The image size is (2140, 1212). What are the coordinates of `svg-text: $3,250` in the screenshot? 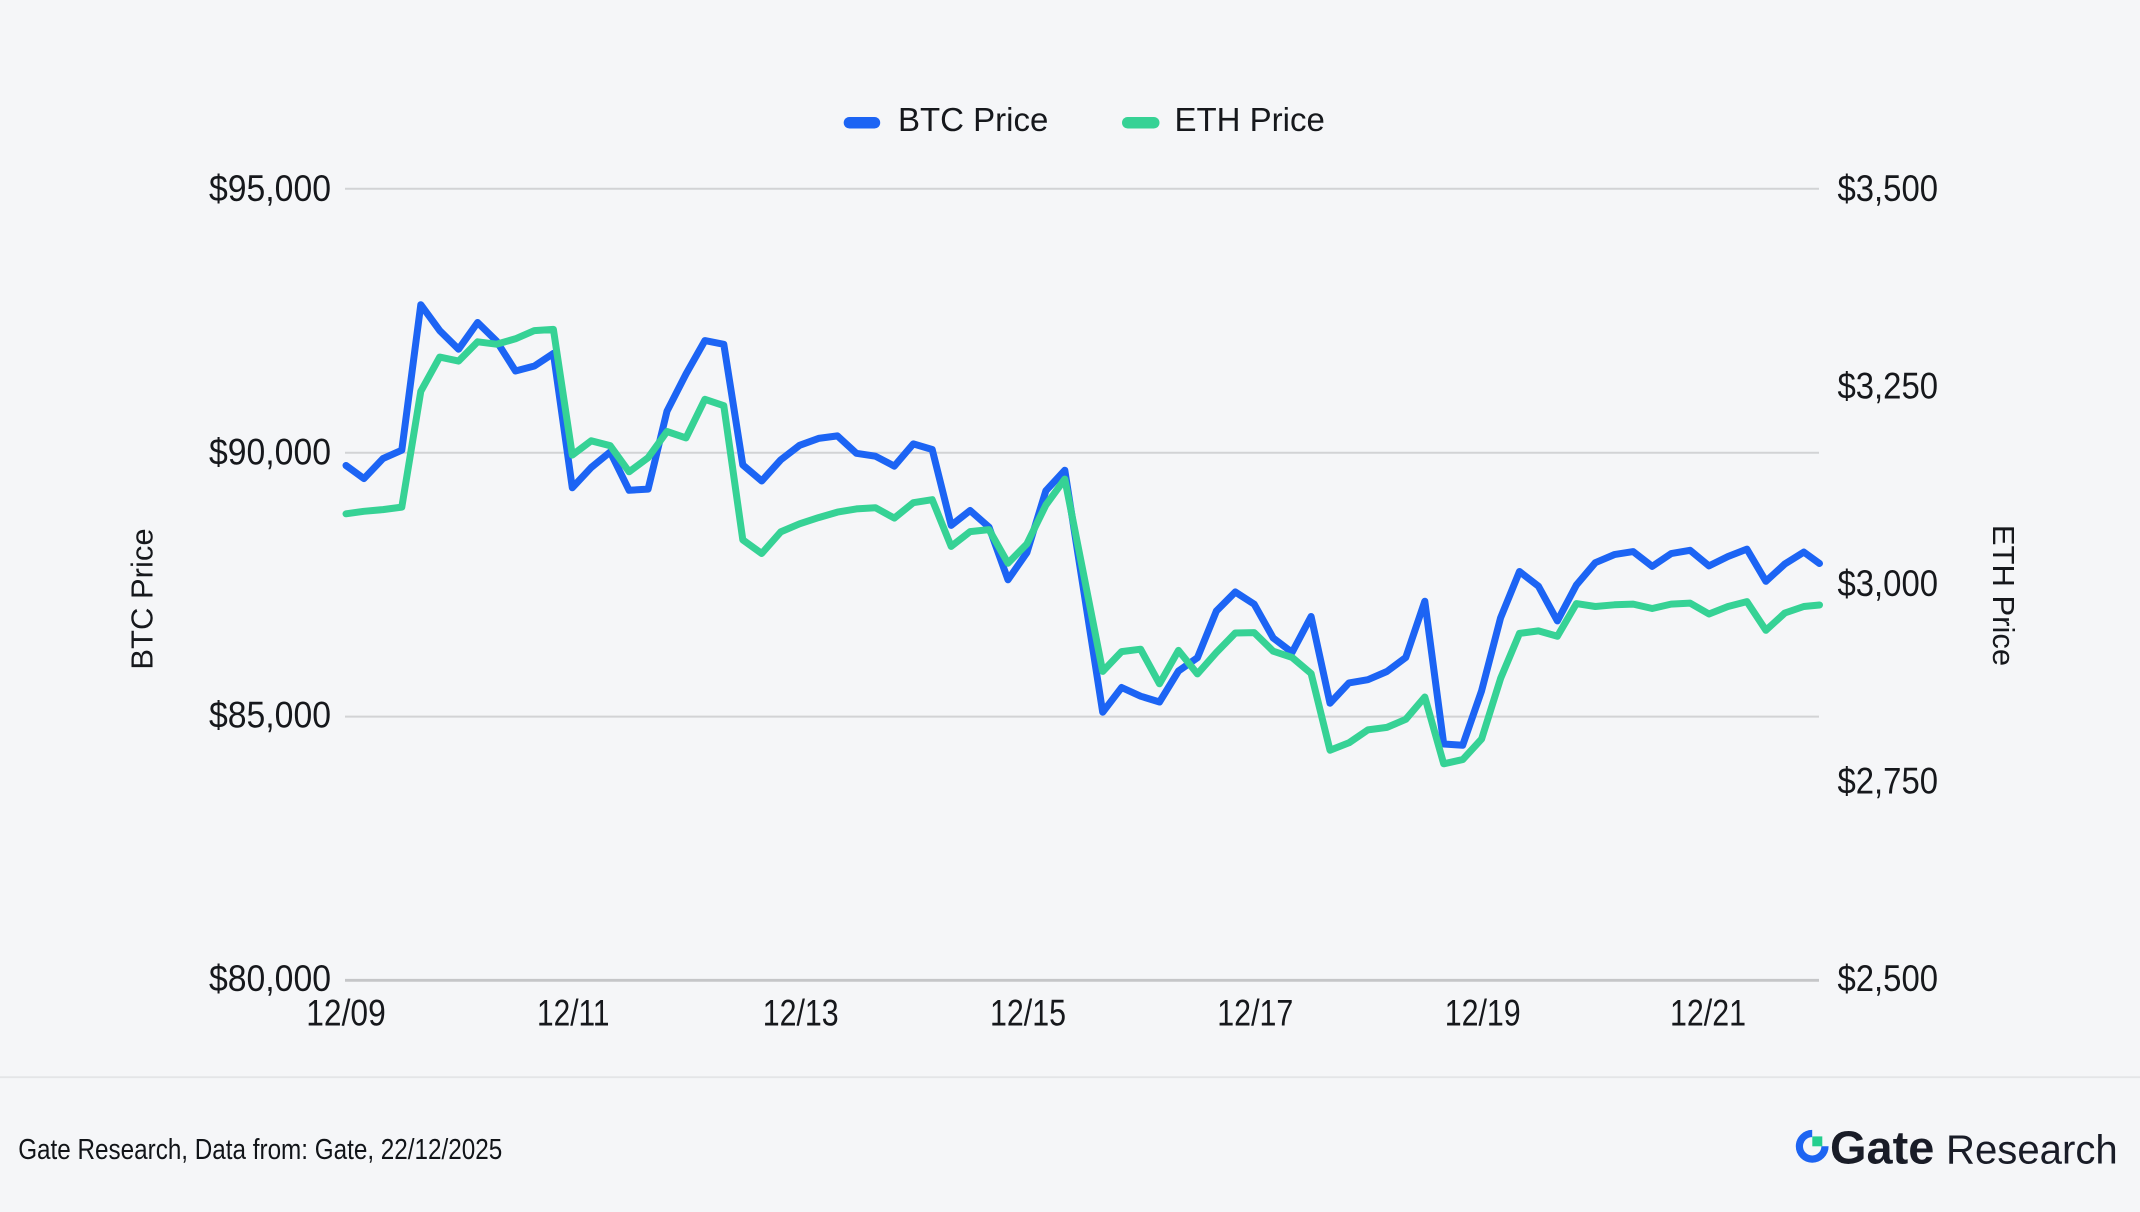 It's located at (1888, 386).